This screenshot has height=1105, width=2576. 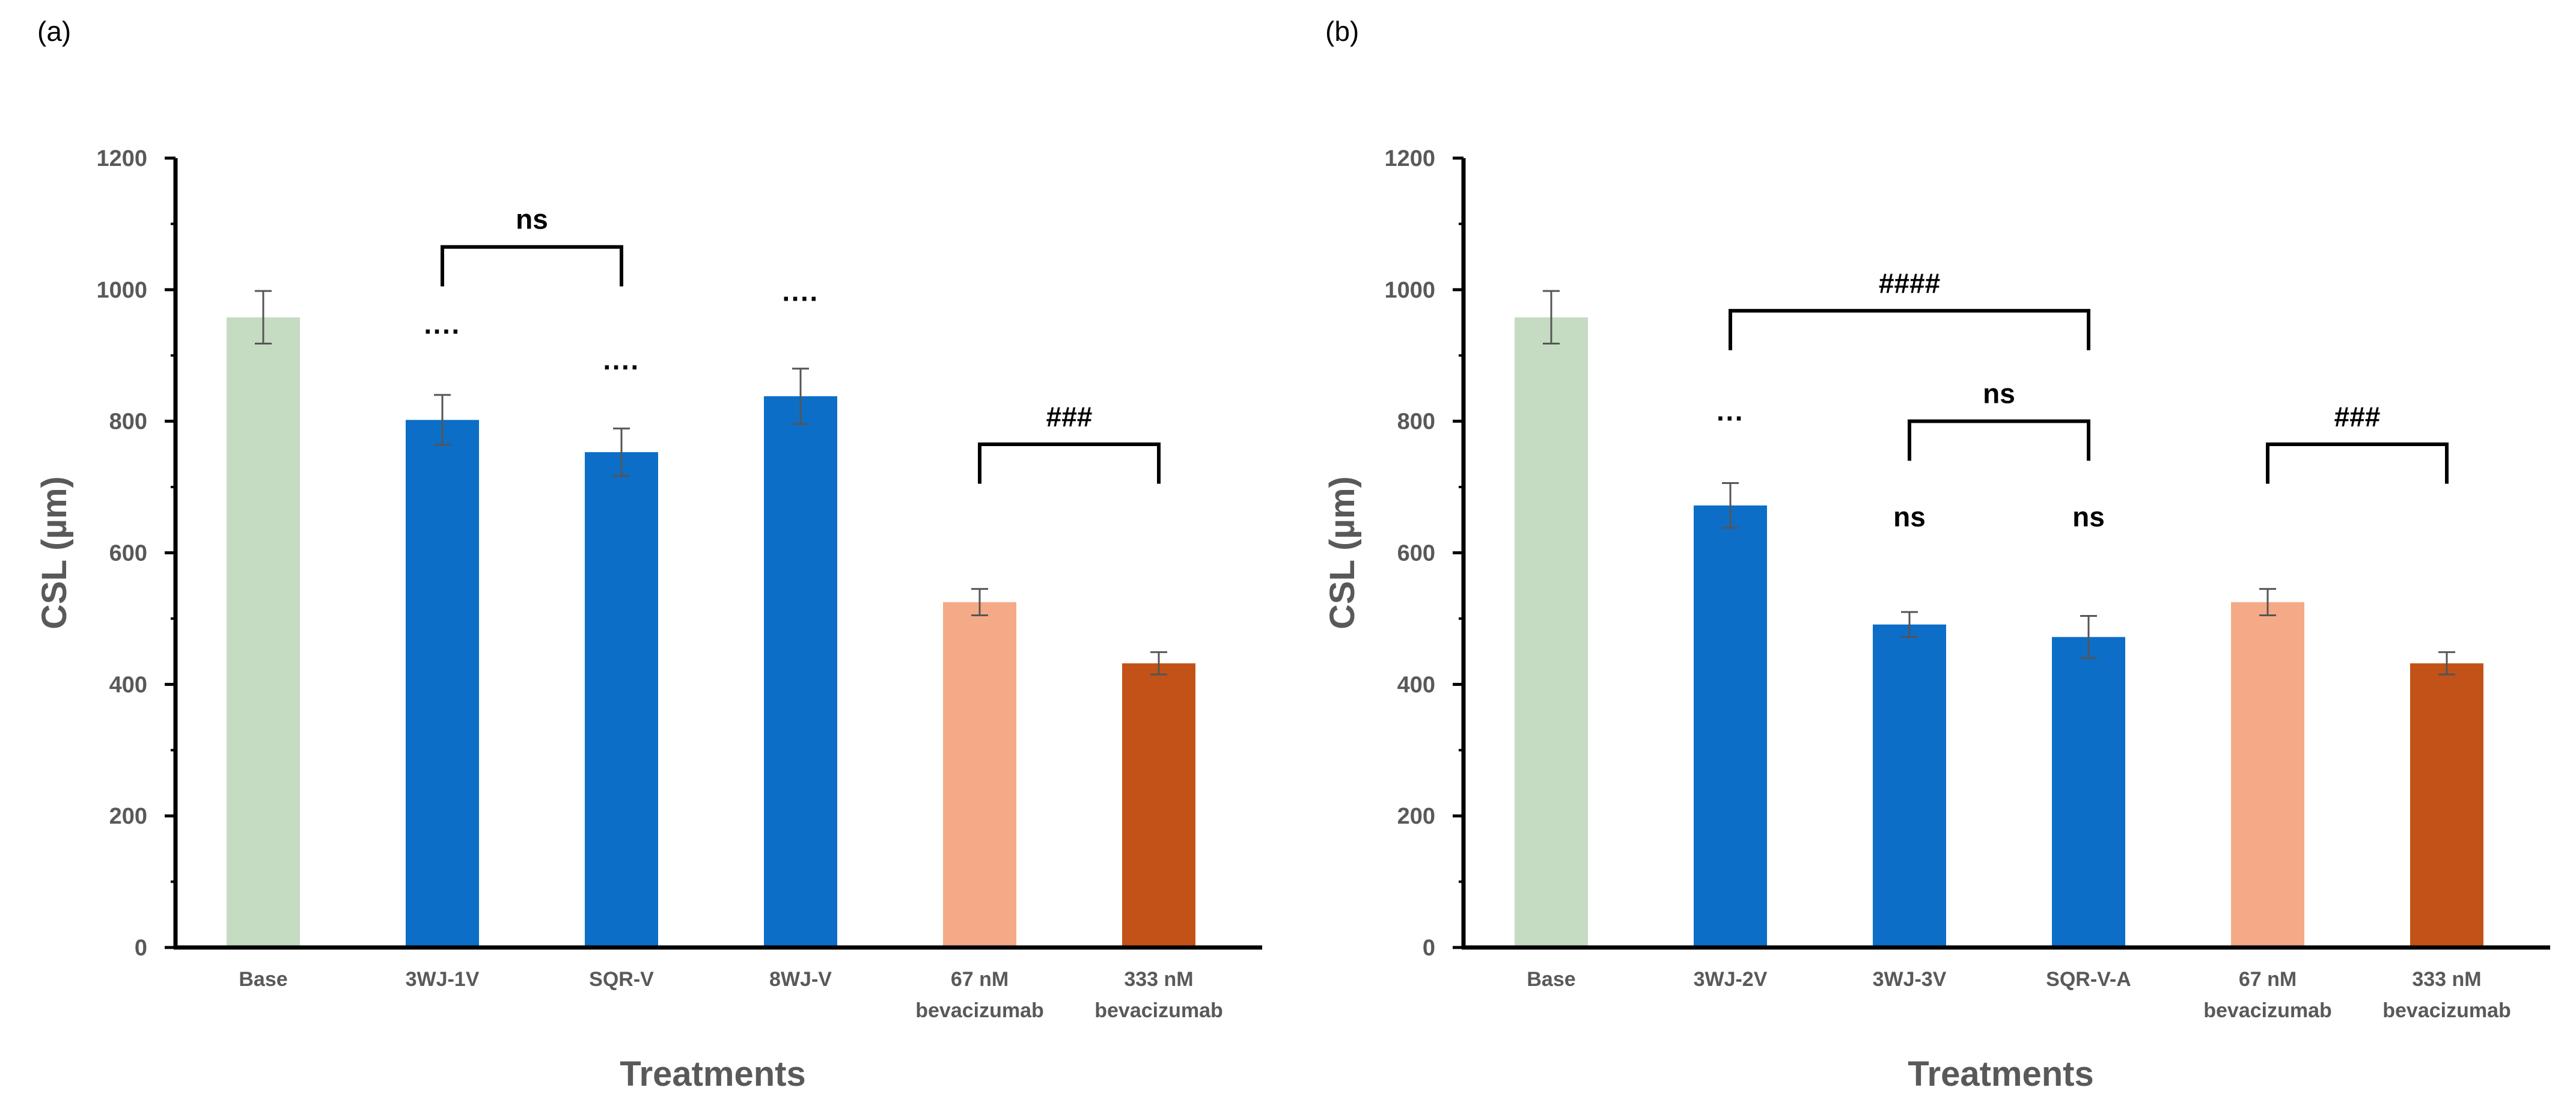 I want to click on bracket-label: ####, so click(x=1909, y=283).